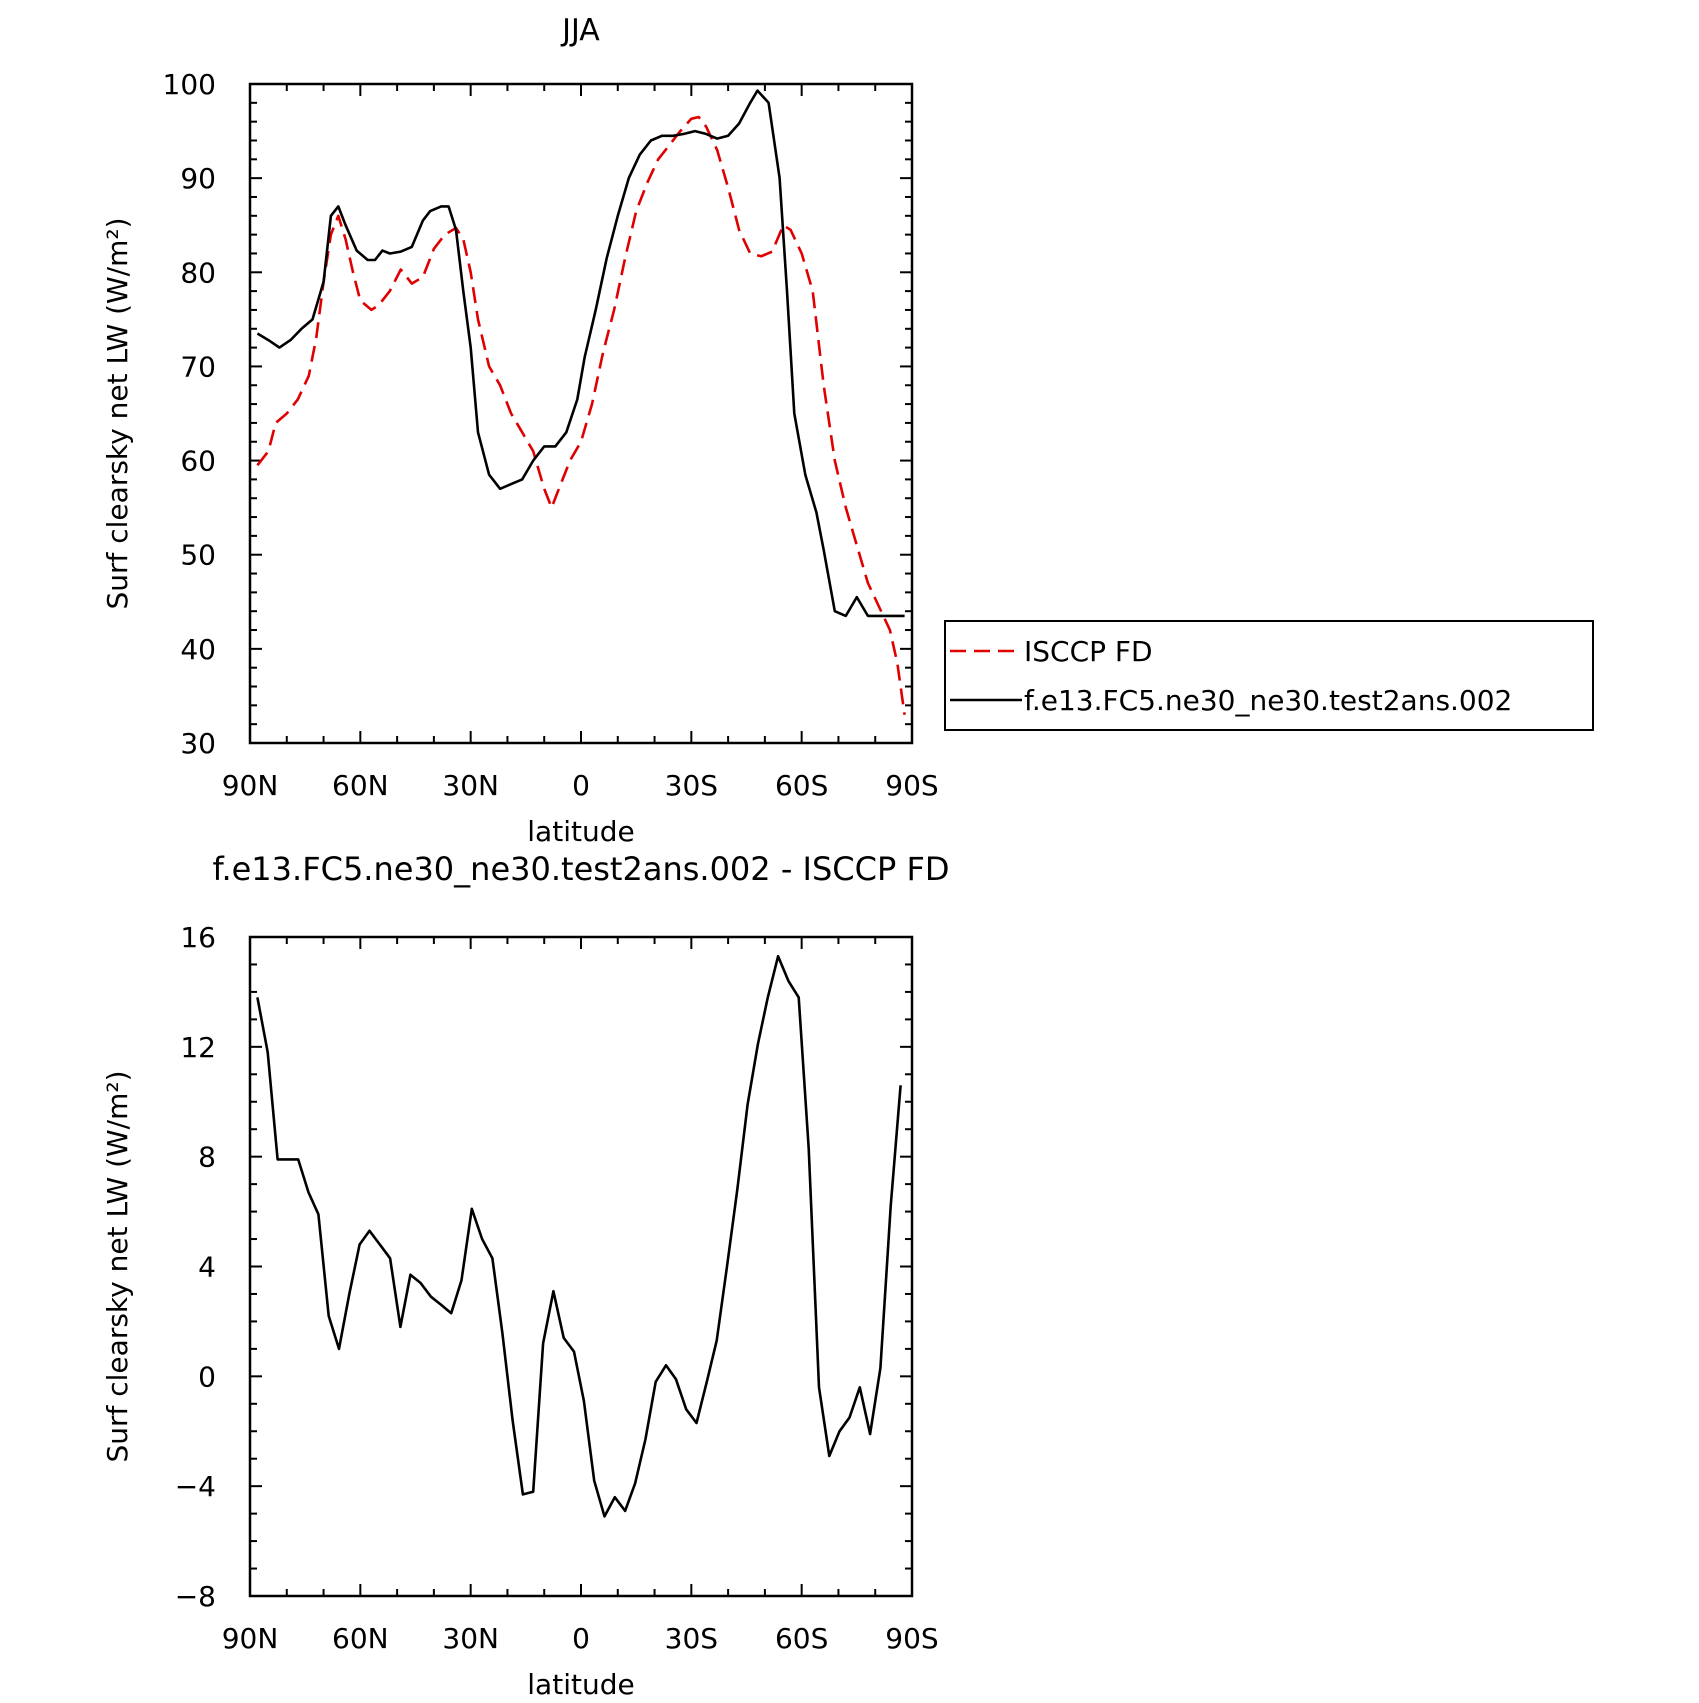 This screenshot has height=1703, width=1699. Describe the element at coordinates (195, 1596) in the screenshot. I see `y-tick-label: −8` at that location.